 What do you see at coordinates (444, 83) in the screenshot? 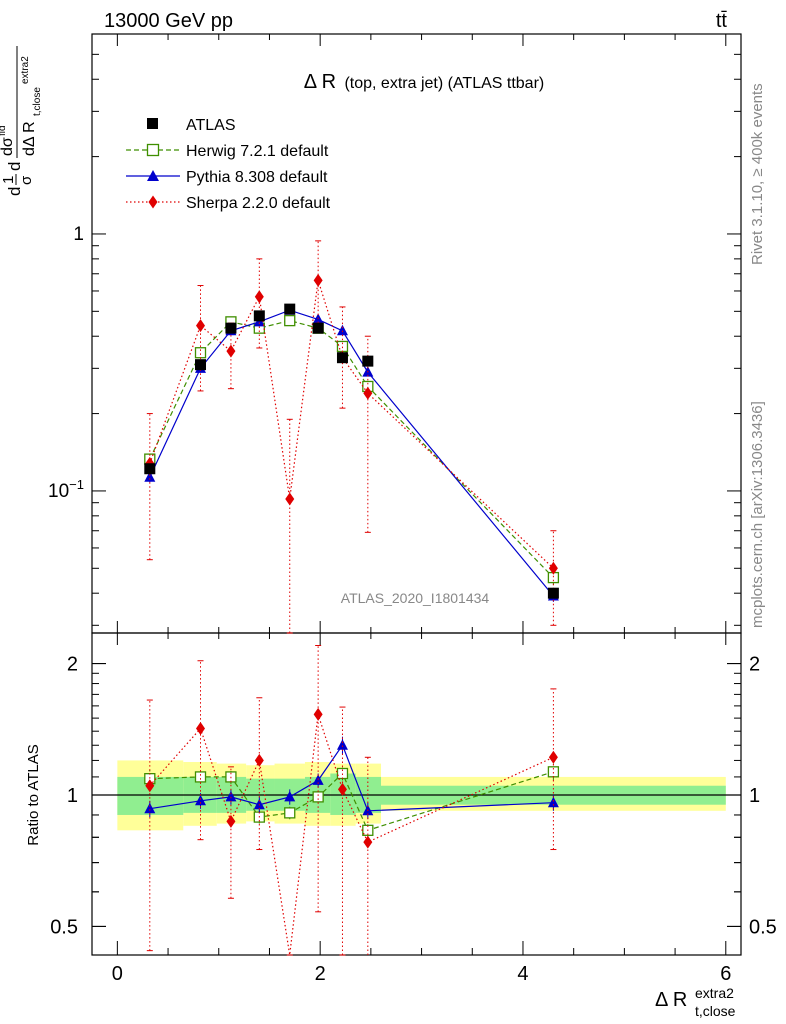
I see `main-title-detail: (top, extra jet) (ATLAS ttbar)` at bounding box center [444, 83].